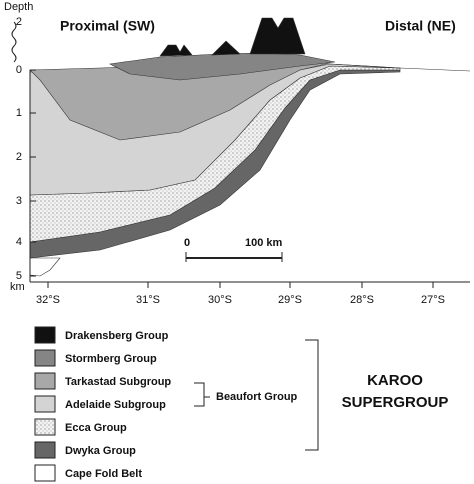 The height and width of the screenshot is (484, 474). What do you see at coordinates (312, 395) in the screenshot?
I see `karoo-bracket` at bounding box center [312, 395].